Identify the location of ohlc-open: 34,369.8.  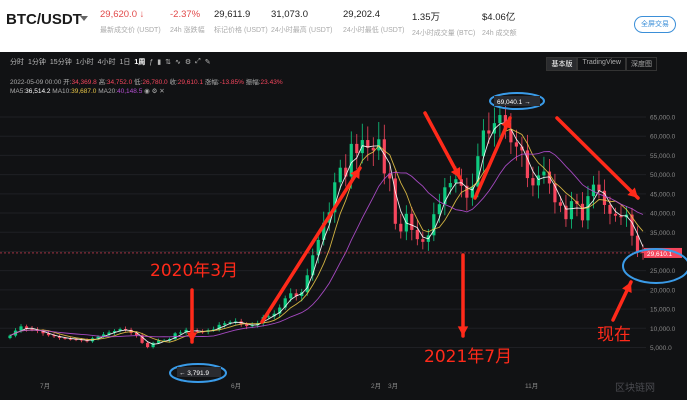
(84, 82).